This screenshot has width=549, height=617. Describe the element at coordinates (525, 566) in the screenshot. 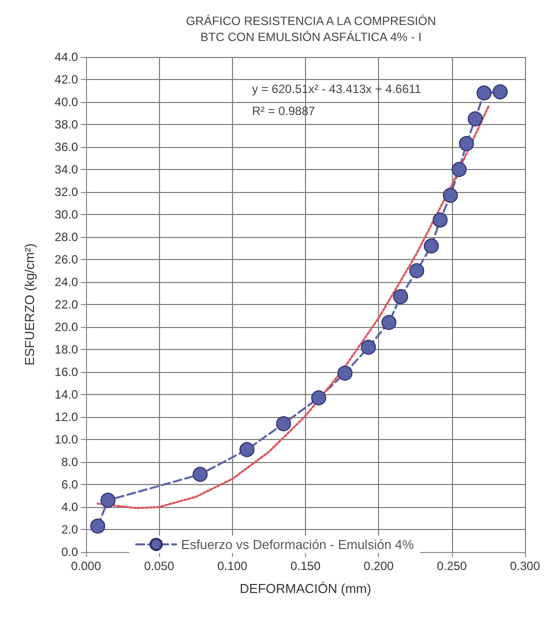

I see `x-tick-label: 0.300` at that location.